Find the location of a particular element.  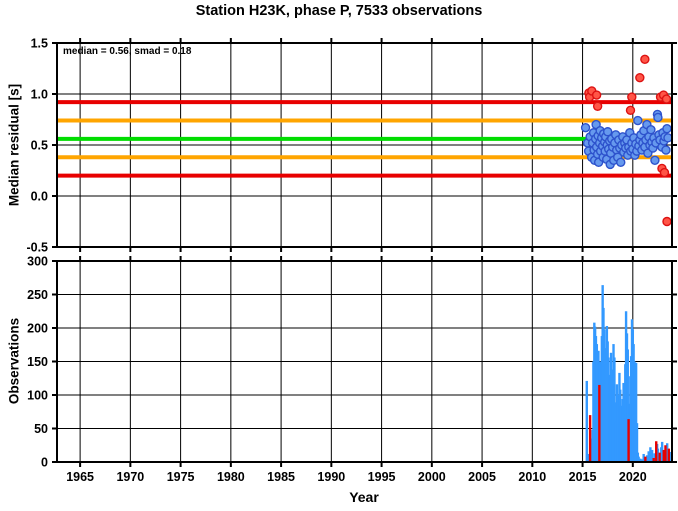

y-tick-label: 250 is located at coordinates (37, 295).